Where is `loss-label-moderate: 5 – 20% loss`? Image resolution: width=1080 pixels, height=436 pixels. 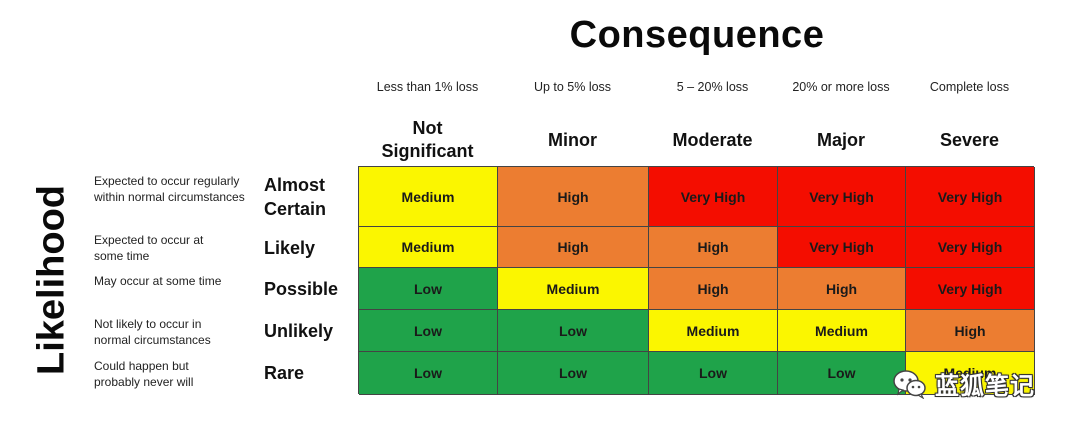
loss-label-moderate: 5 – 20% loss is located at coordinates (712, 87).